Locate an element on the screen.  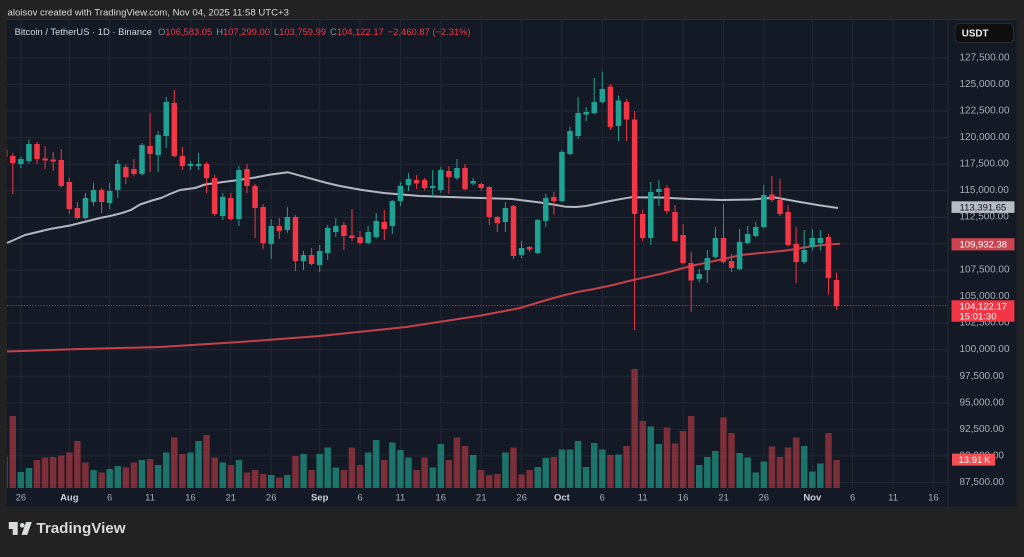
svg-text: Sep is located at coordinates (320, 498).